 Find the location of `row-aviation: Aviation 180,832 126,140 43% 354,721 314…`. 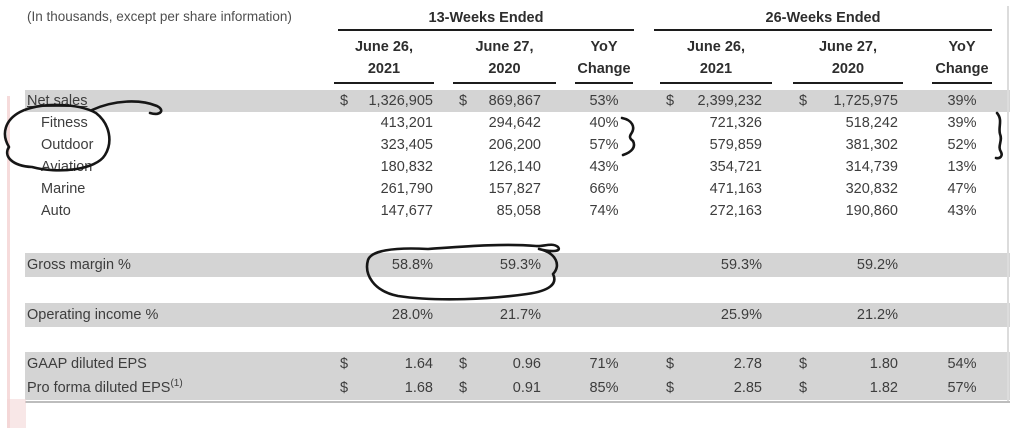

row-aviation: Aviation 180,832 126,140 43% 354,721 314… is located at coordinates (517, 167).